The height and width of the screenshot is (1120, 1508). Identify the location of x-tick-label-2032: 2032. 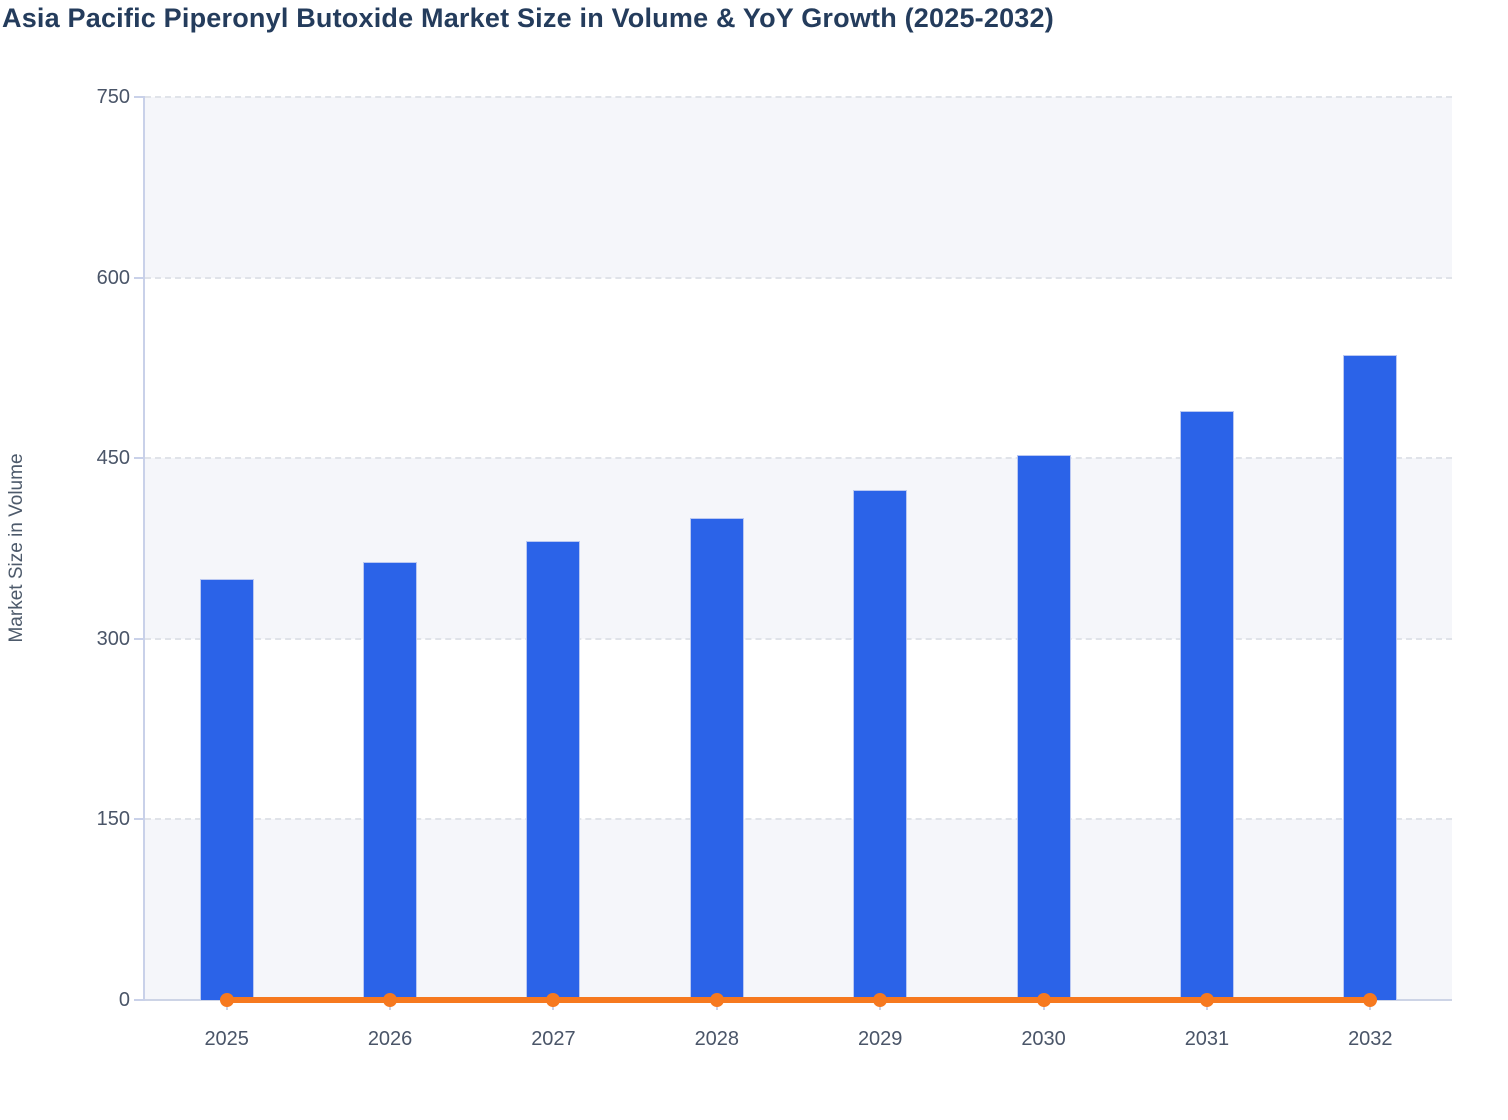
(1370, 1039).